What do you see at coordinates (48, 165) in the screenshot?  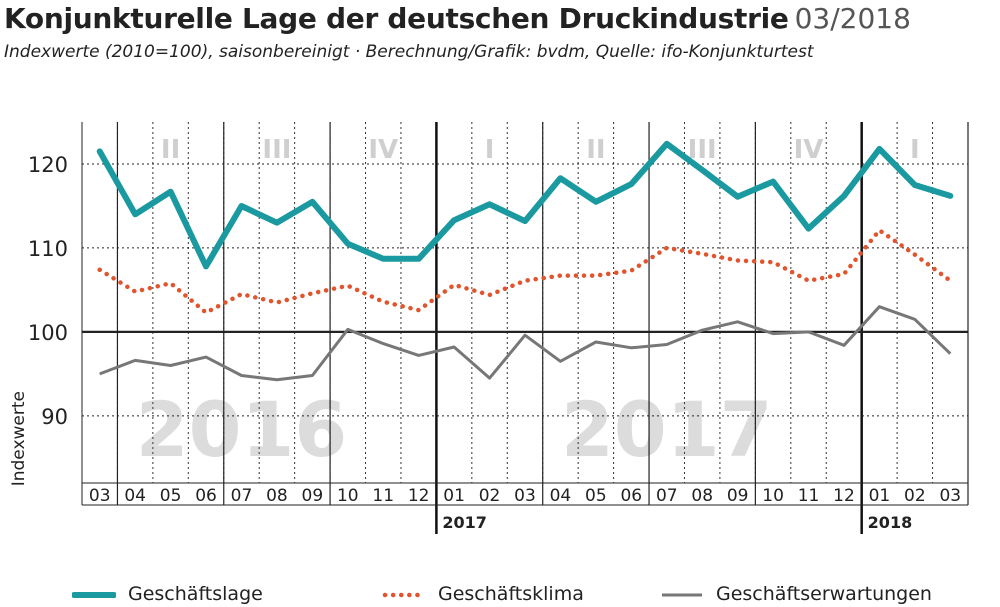 I see `y-tick-label: 120` at bounding box center [48, 165].